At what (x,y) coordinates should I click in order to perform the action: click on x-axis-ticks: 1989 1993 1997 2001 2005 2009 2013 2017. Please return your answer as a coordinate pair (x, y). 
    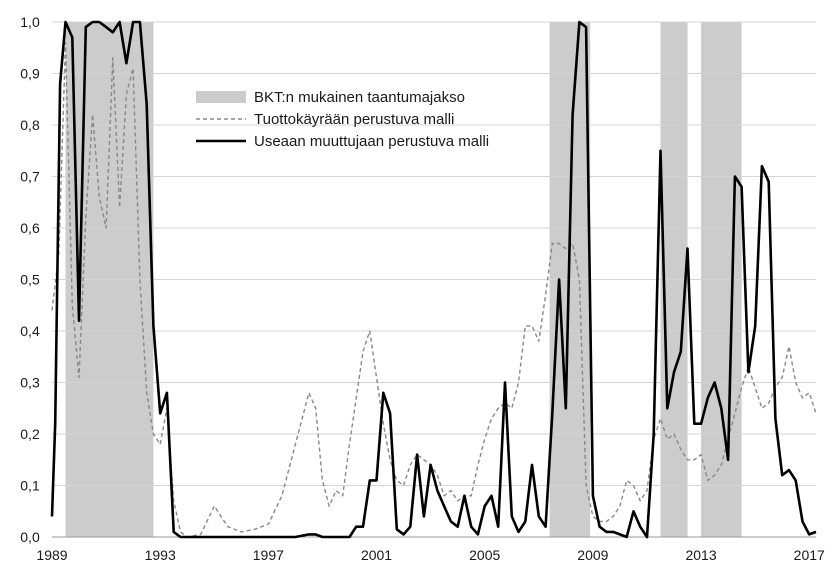
    Looking at the image, I should click on (430, 555).